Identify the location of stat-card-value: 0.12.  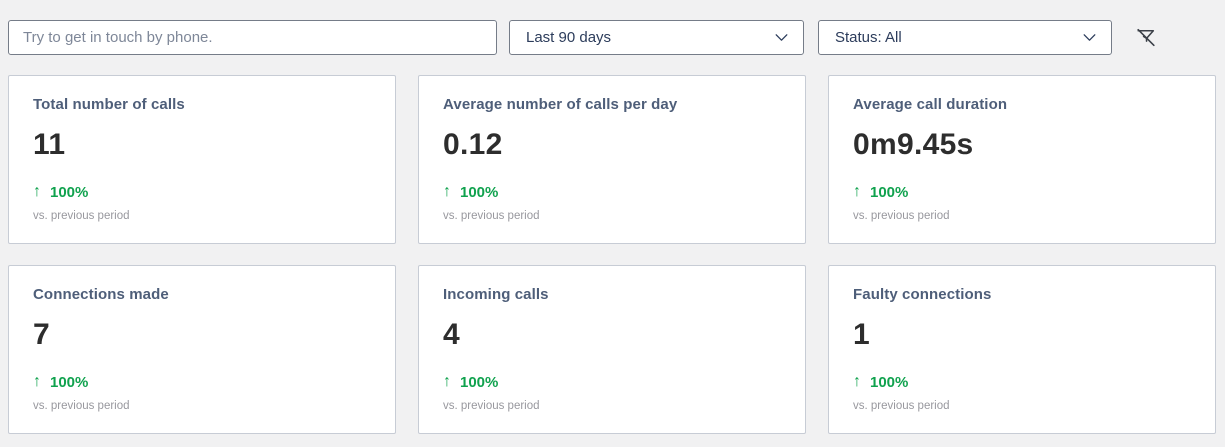
(473, 144).